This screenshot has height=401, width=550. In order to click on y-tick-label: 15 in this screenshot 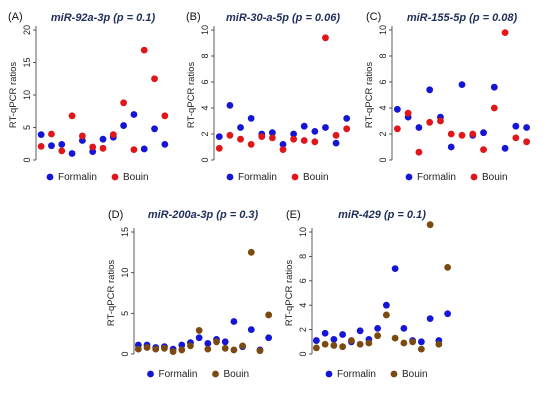, I will do `click(27, 62)`.